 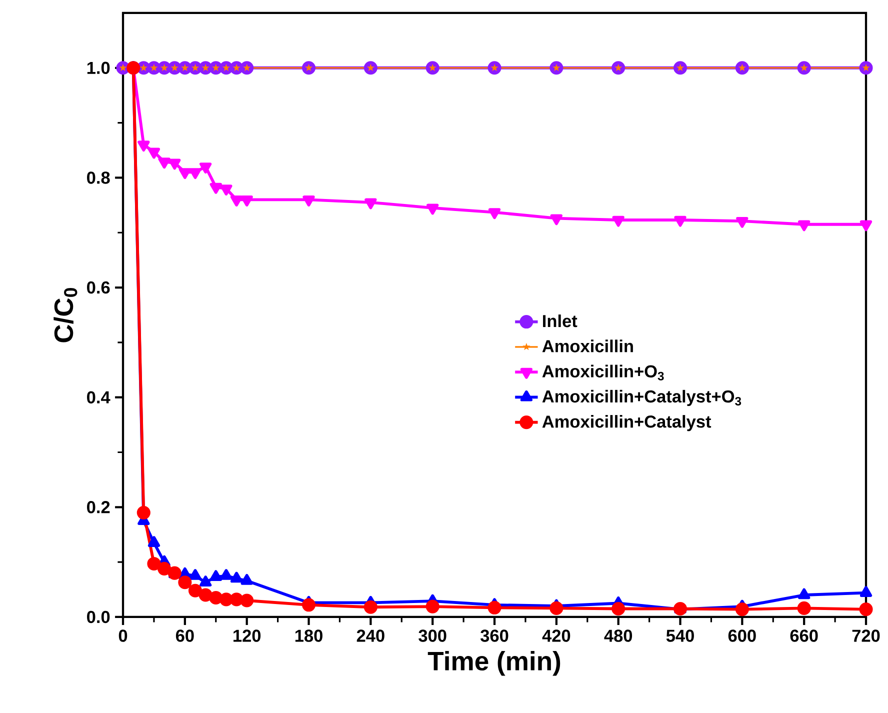 What do you see at coordinates (432, 636) in the screenshot?
I see `x-tick-label: 300` at bounding box center [432, 636].